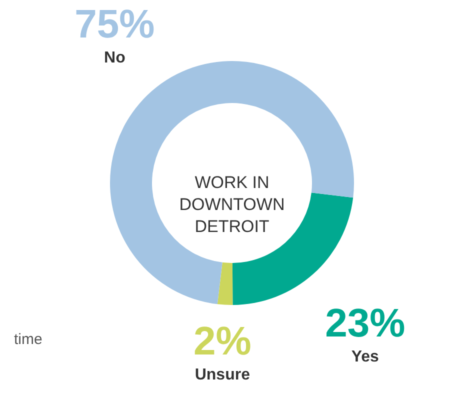 The width and height of the screenshot is (464, 401). What do you see at coordinates (365, 357) in the screenshot?
I see `slice-label: Yes` at bounding box center [365, 357].